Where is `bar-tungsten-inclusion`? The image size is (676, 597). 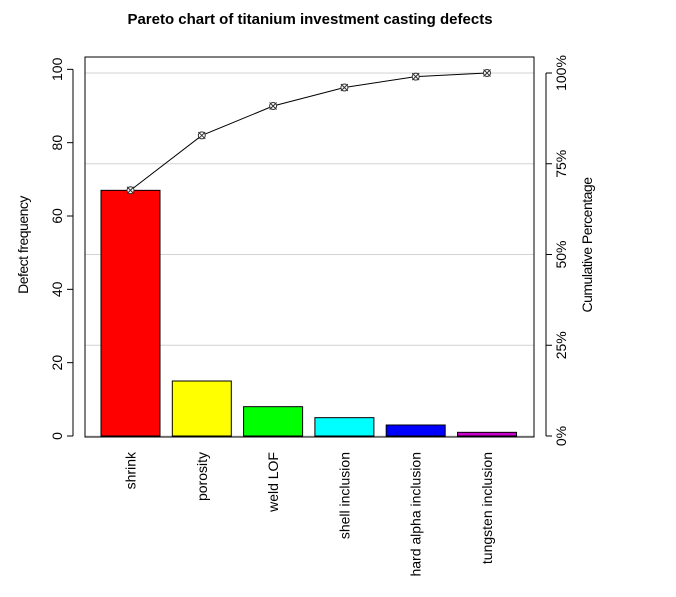 bar-tungsten-inclusion is located at coordinates (487, 434).